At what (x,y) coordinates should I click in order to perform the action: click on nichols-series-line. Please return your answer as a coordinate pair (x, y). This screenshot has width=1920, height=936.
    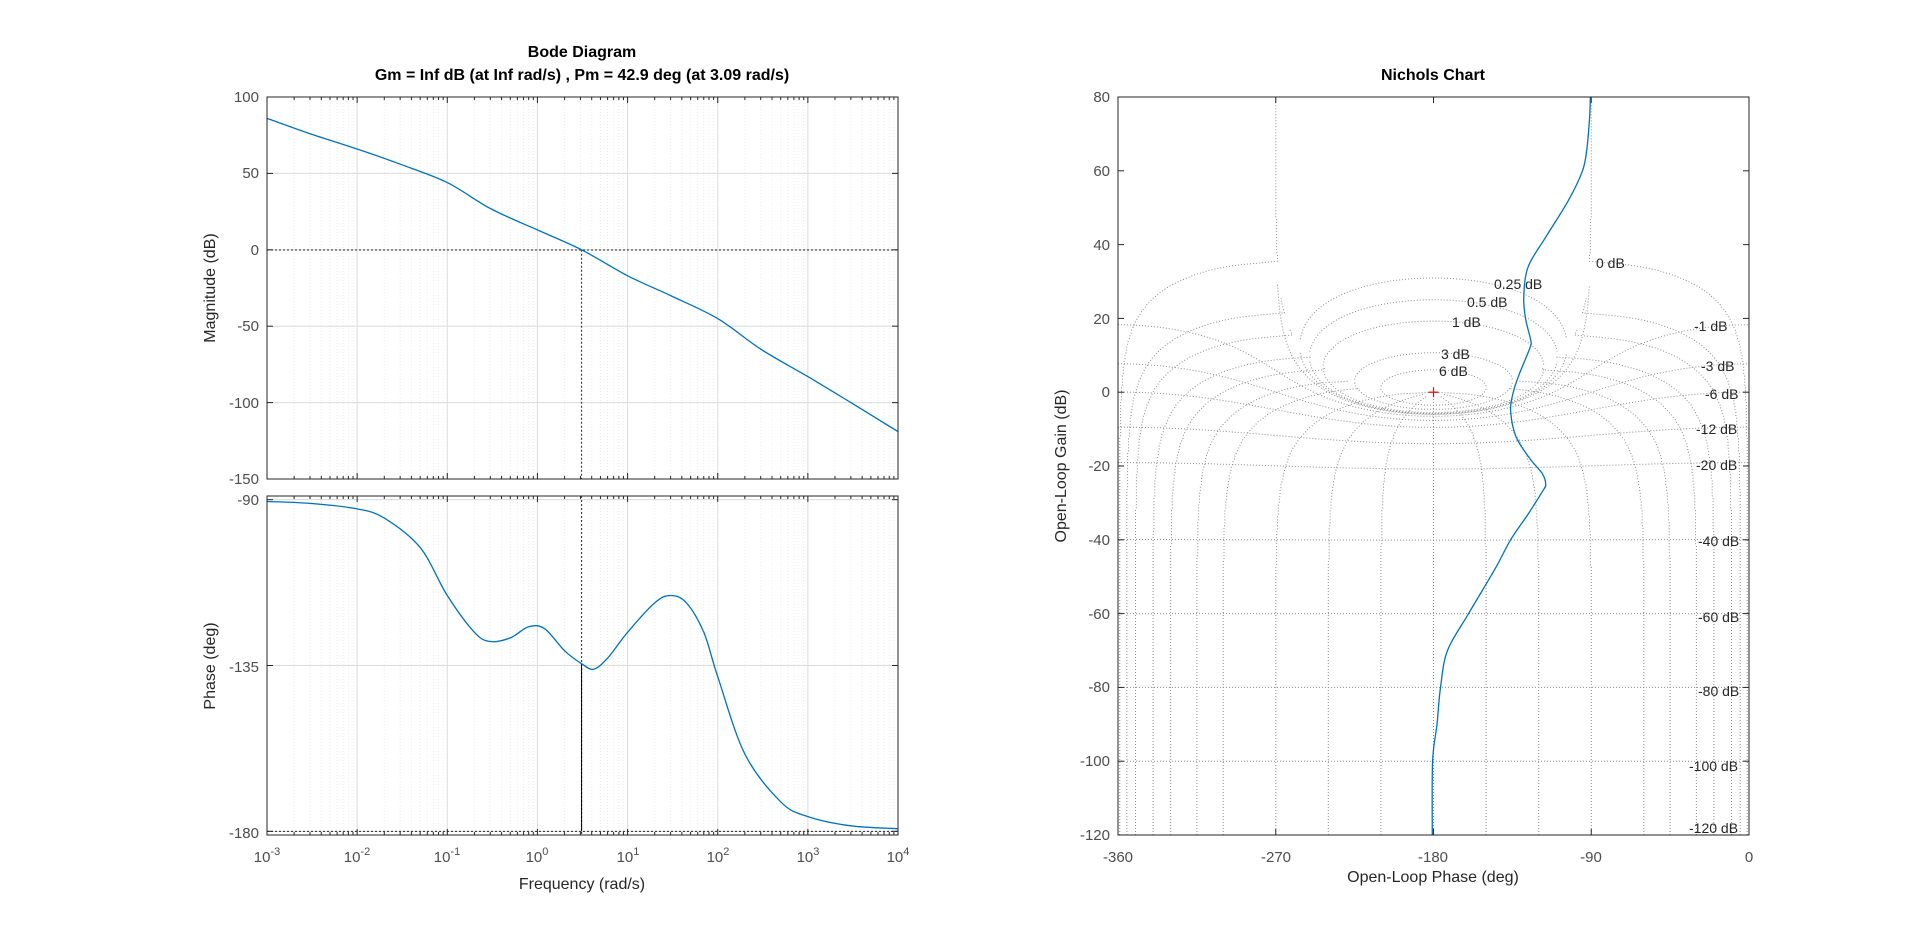
    Looking at the image, I should click on (1511, 466).